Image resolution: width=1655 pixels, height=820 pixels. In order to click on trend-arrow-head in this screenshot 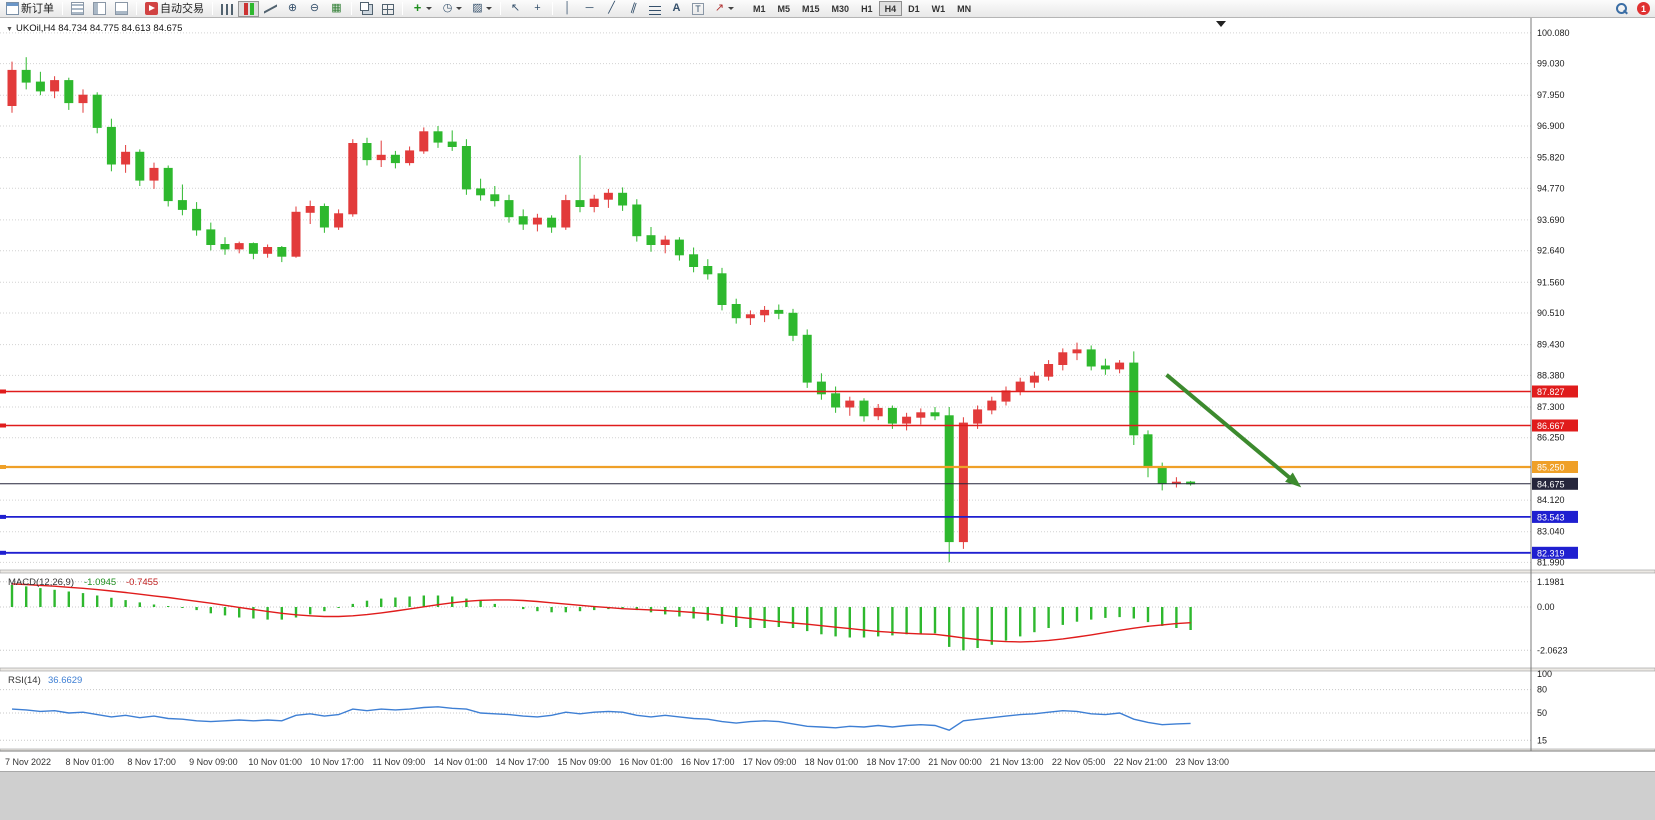, I will do `click(1293, 480)`.